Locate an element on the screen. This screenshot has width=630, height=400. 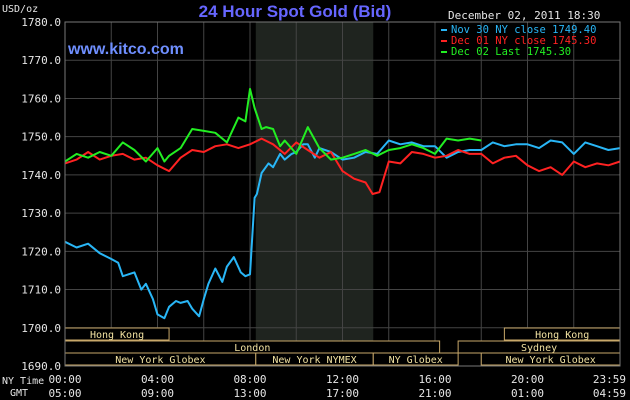
market-session-box is located at coordinates (415, 359).